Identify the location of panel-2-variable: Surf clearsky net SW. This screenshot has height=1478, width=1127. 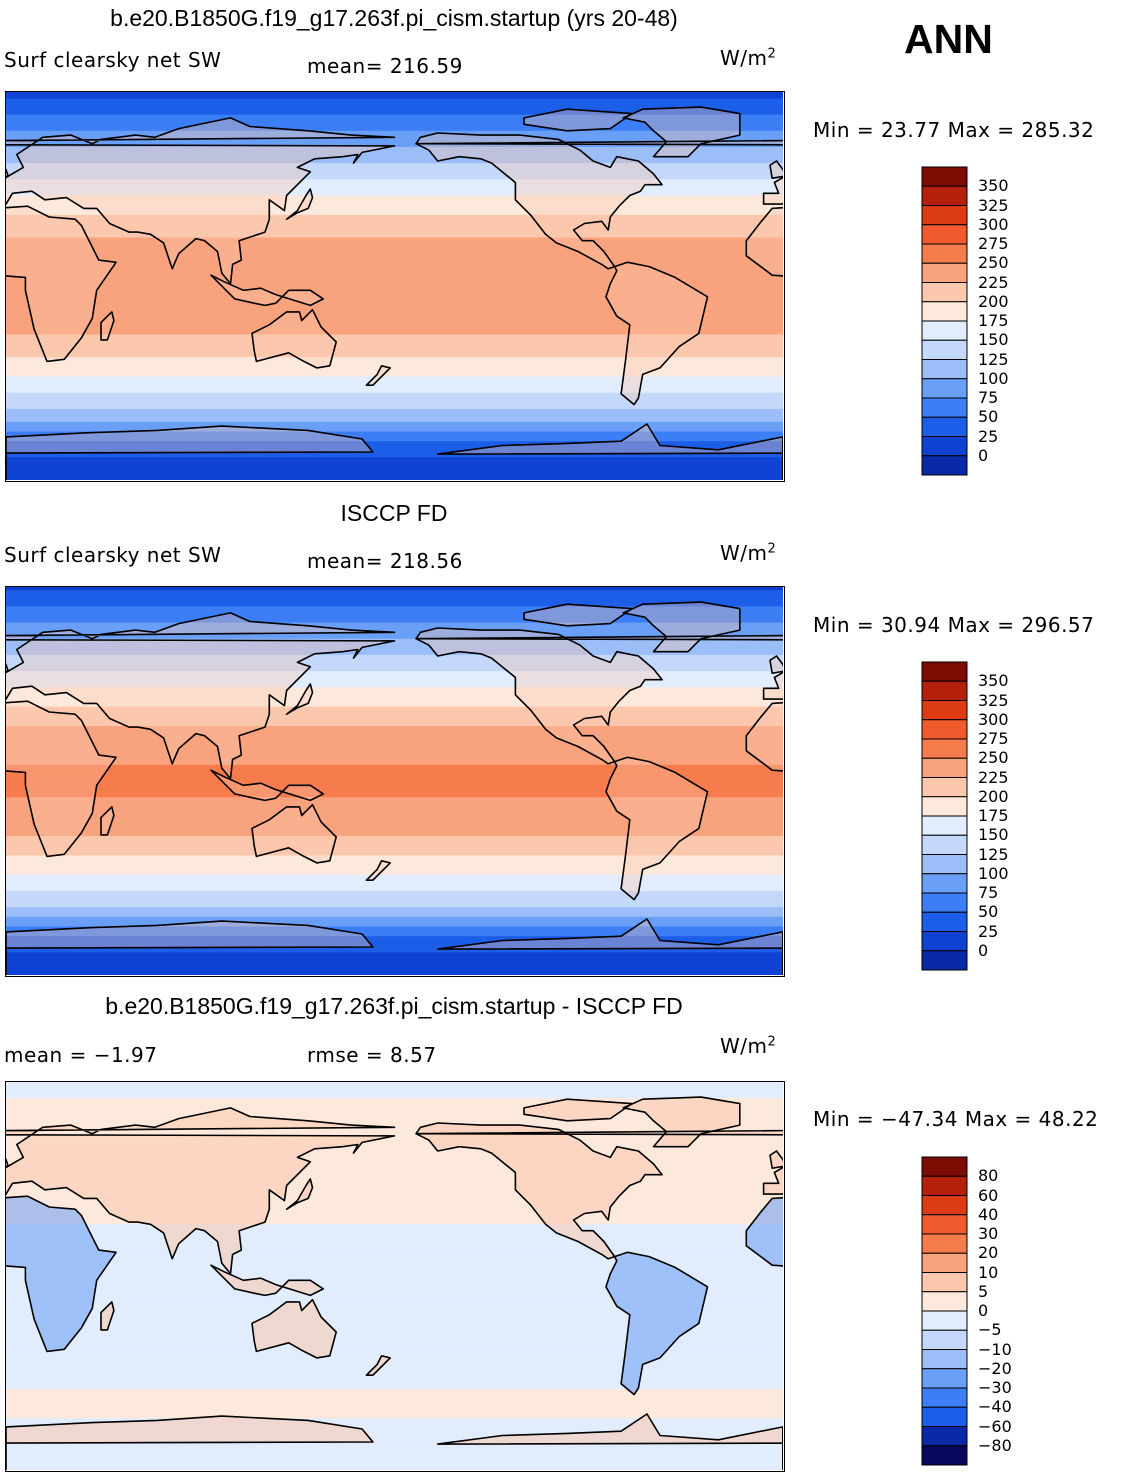
(113, 555).